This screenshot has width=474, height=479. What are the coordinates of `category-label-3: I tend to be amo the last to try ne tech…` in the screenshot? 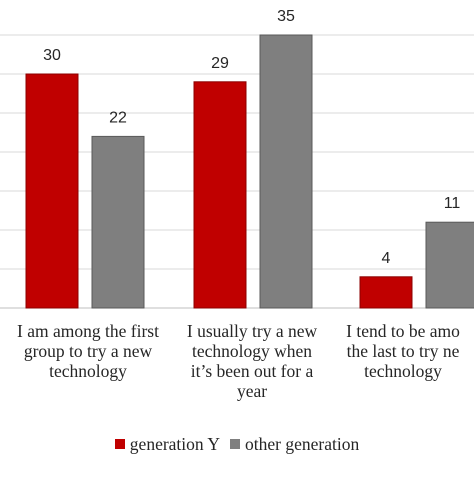 It's located at (403, 351).